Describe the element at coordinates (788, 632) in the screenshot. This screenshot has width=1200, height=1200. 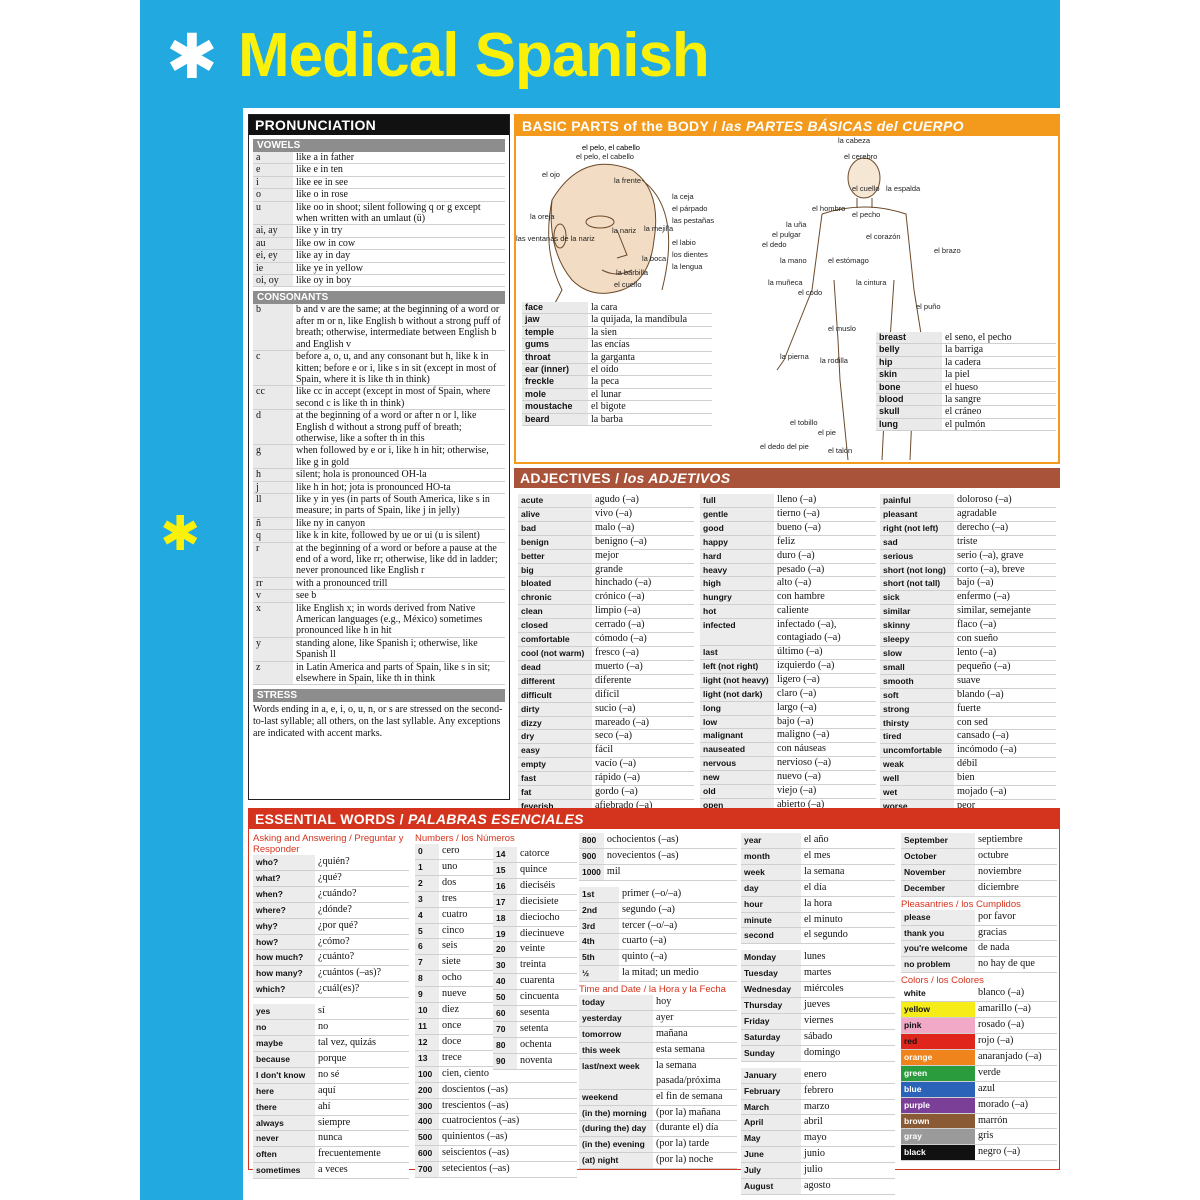
I see `adjective-row: infected infectado (–a), contagiado (–a)` at that location.